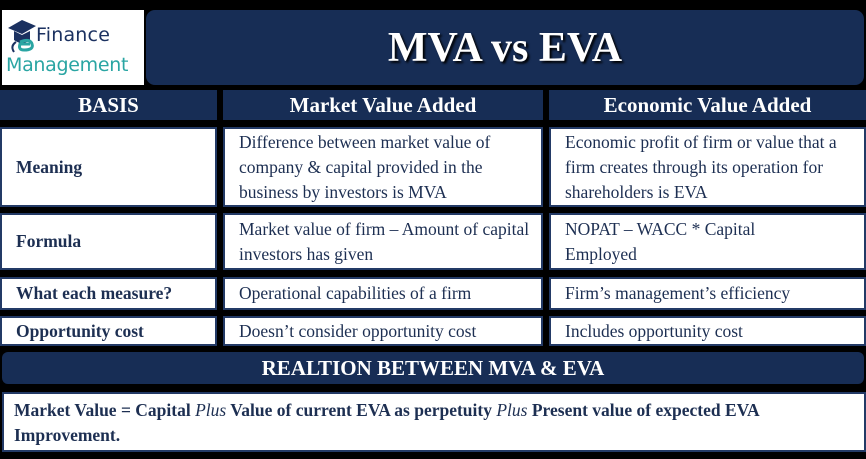  I want to click on row-formula-basis: Formula, so click(108, 241).